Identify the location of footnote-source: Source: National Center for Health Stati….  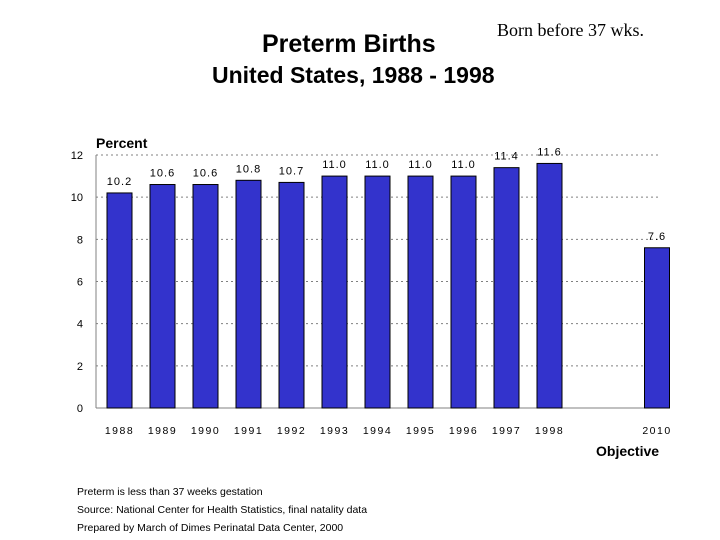
(222, 510).